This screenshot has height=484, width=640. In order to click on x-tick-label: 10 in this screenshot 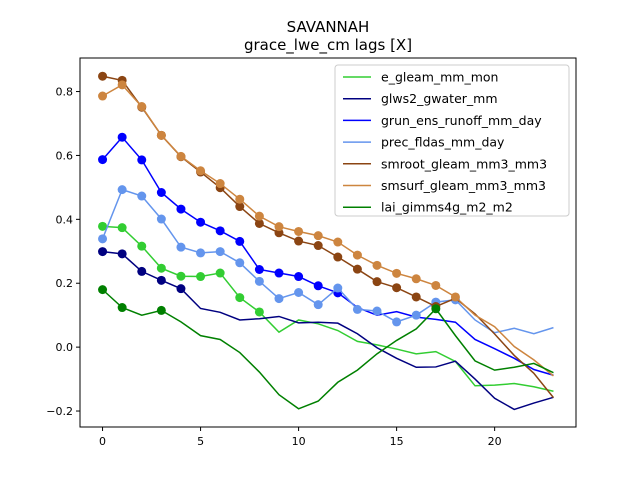, I will do `click(299, 441)`.